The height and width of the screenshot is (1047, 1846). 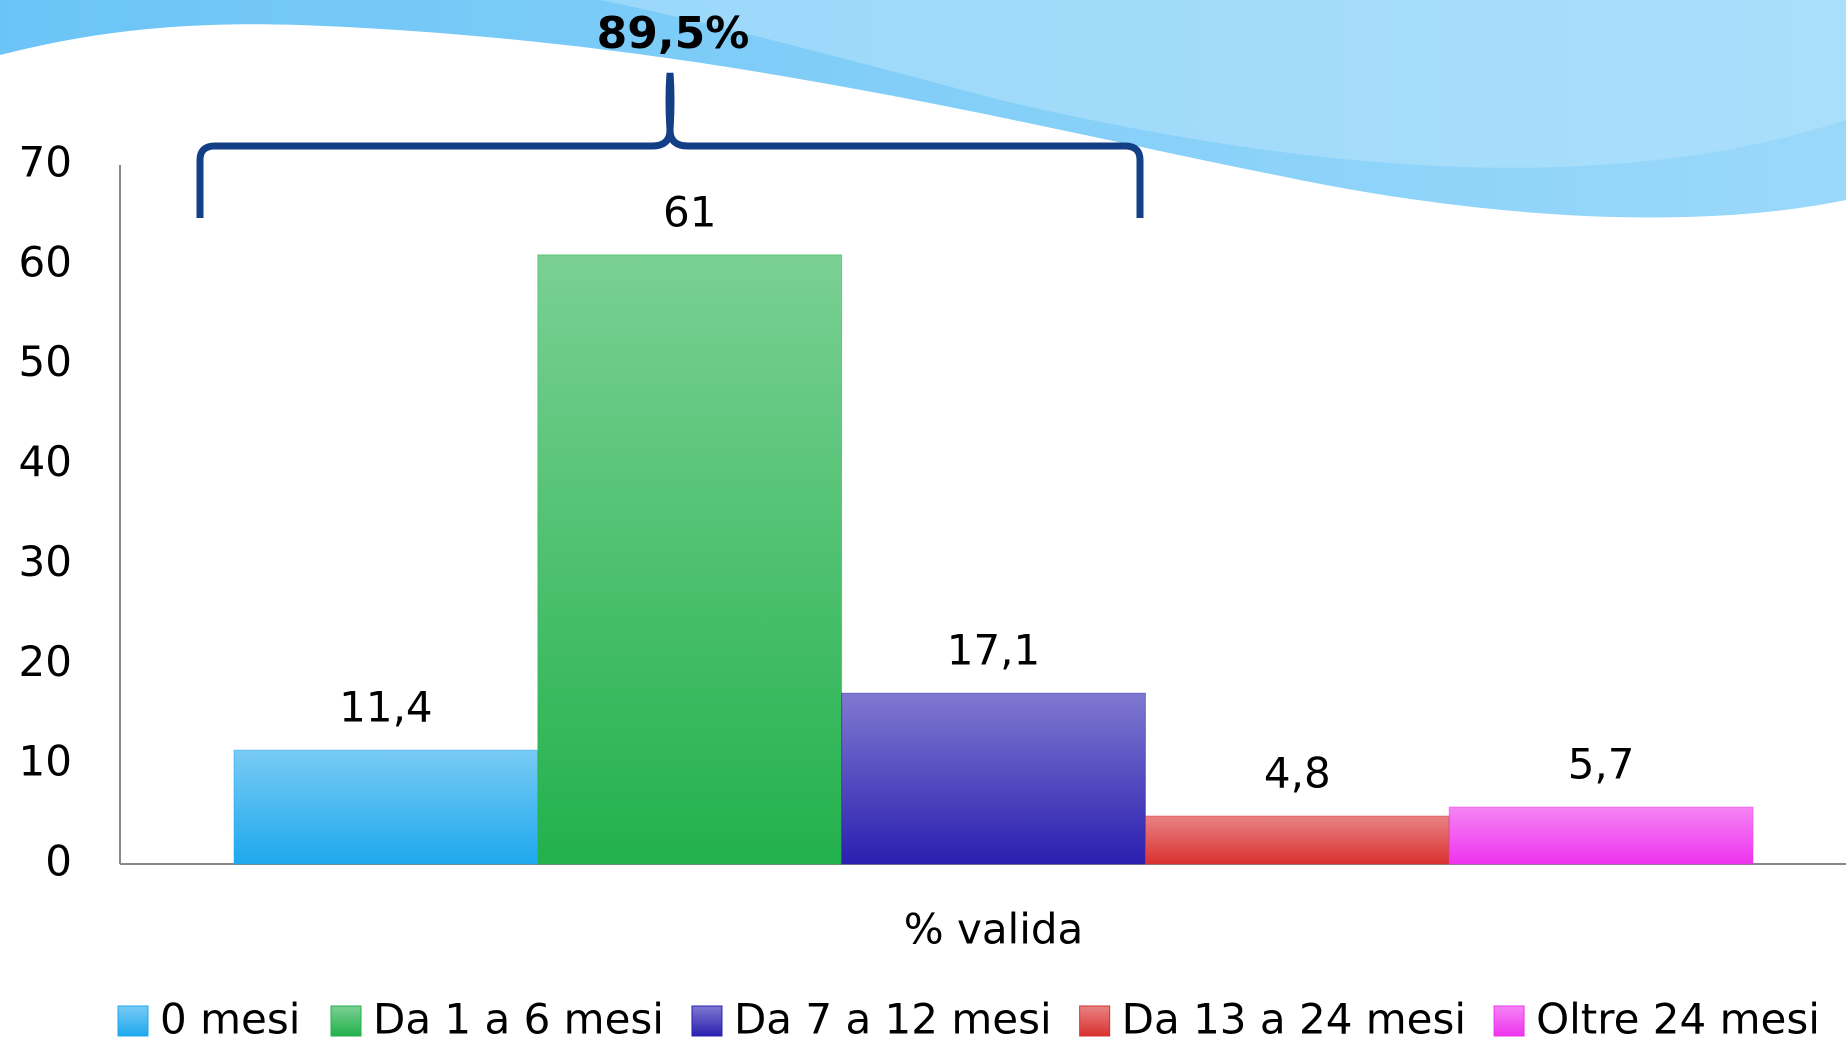 I want to click on y-tick-label: 60, so click(x=45, y=261).